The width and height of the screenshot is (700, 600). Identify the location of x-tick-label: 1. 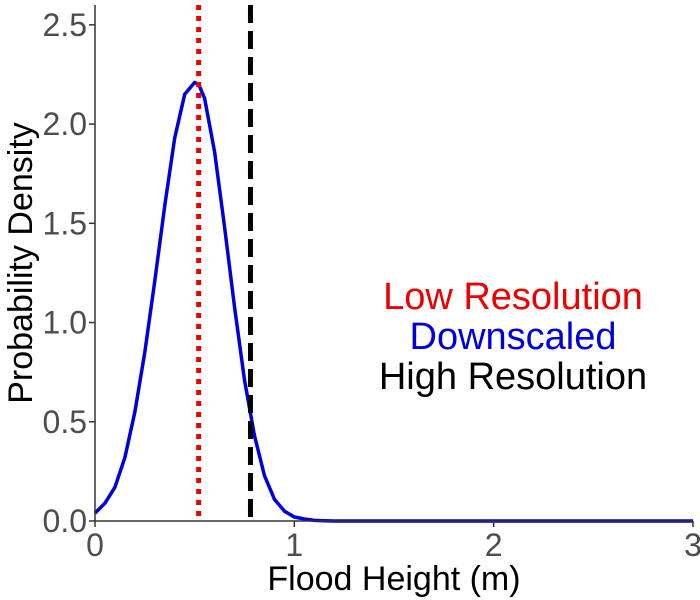
(294, 545).